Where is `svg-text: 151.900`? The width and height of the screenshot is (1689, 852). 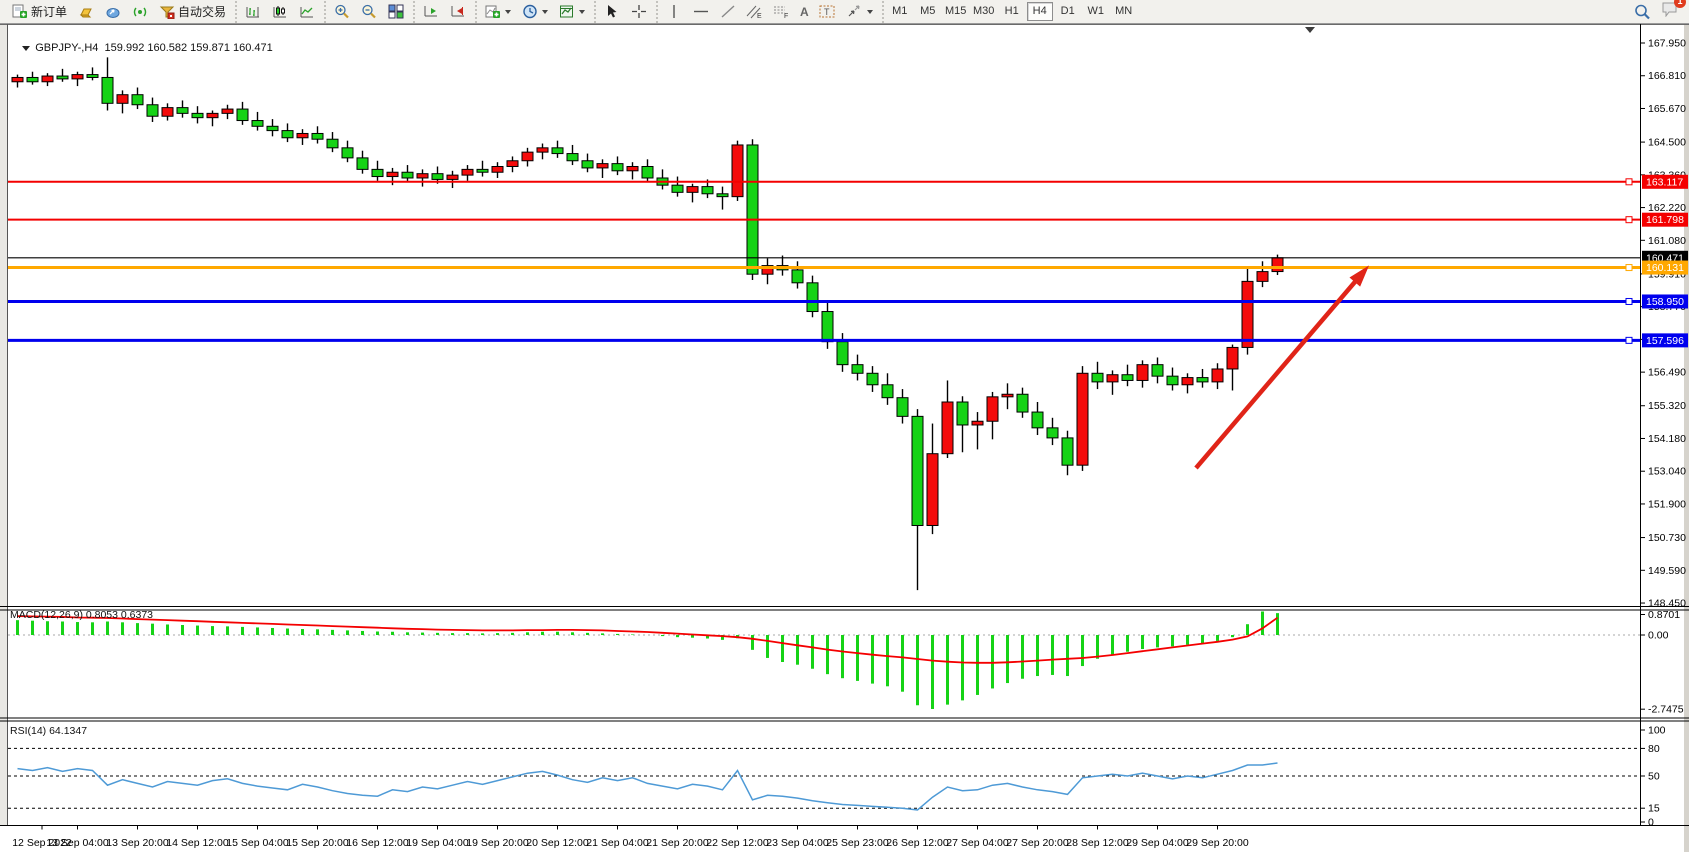
svg-text: 151.900 is located at coordinates (1667, 504).